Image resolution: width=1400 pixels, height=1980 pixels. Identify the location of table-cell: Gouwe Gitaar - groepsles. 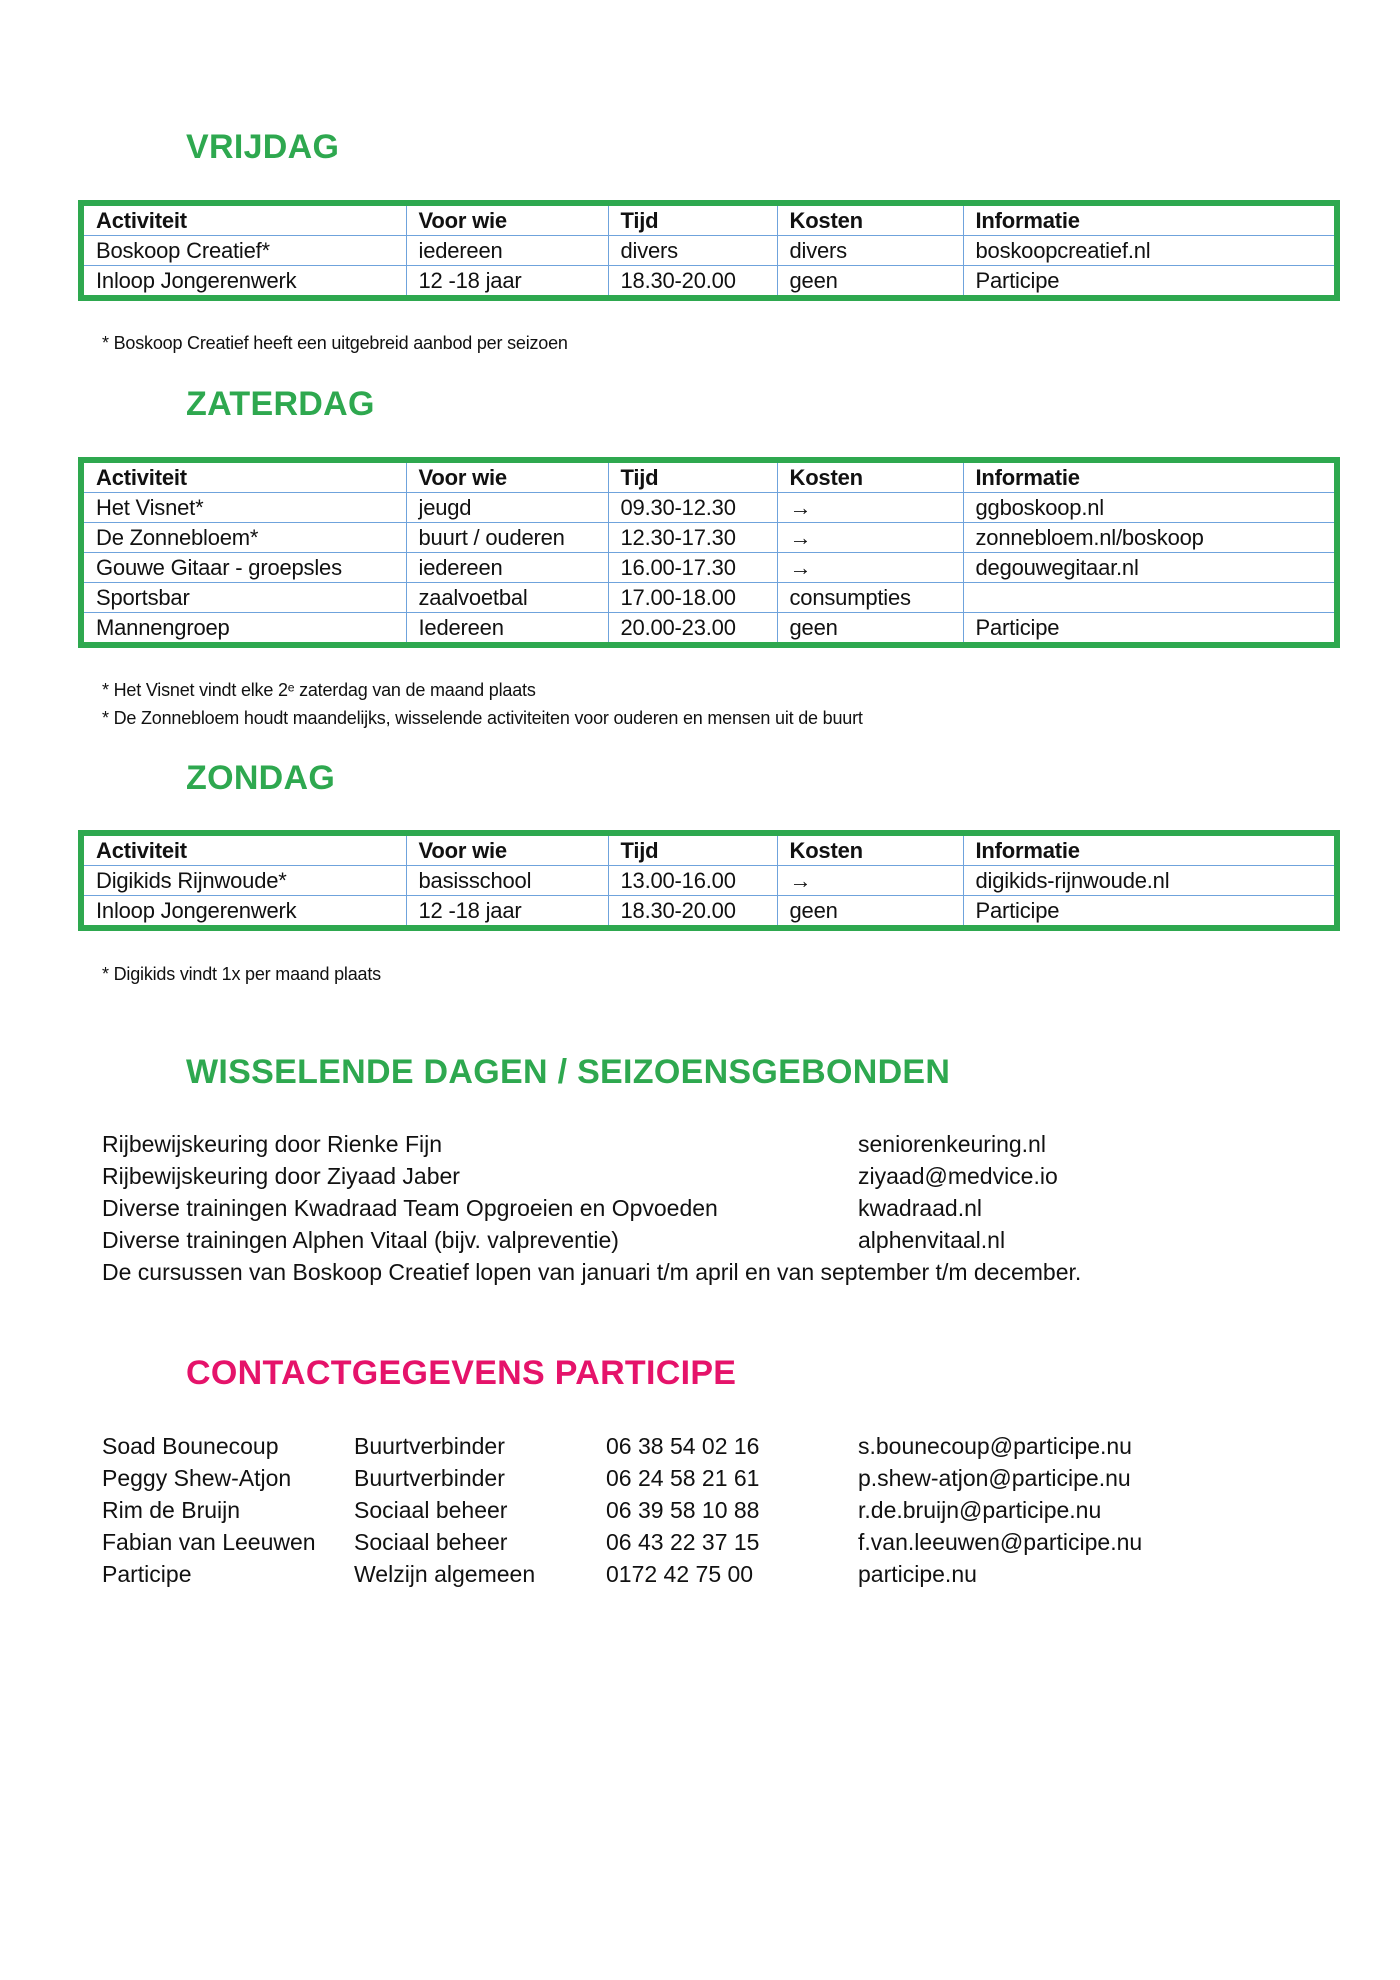
(243, 567).